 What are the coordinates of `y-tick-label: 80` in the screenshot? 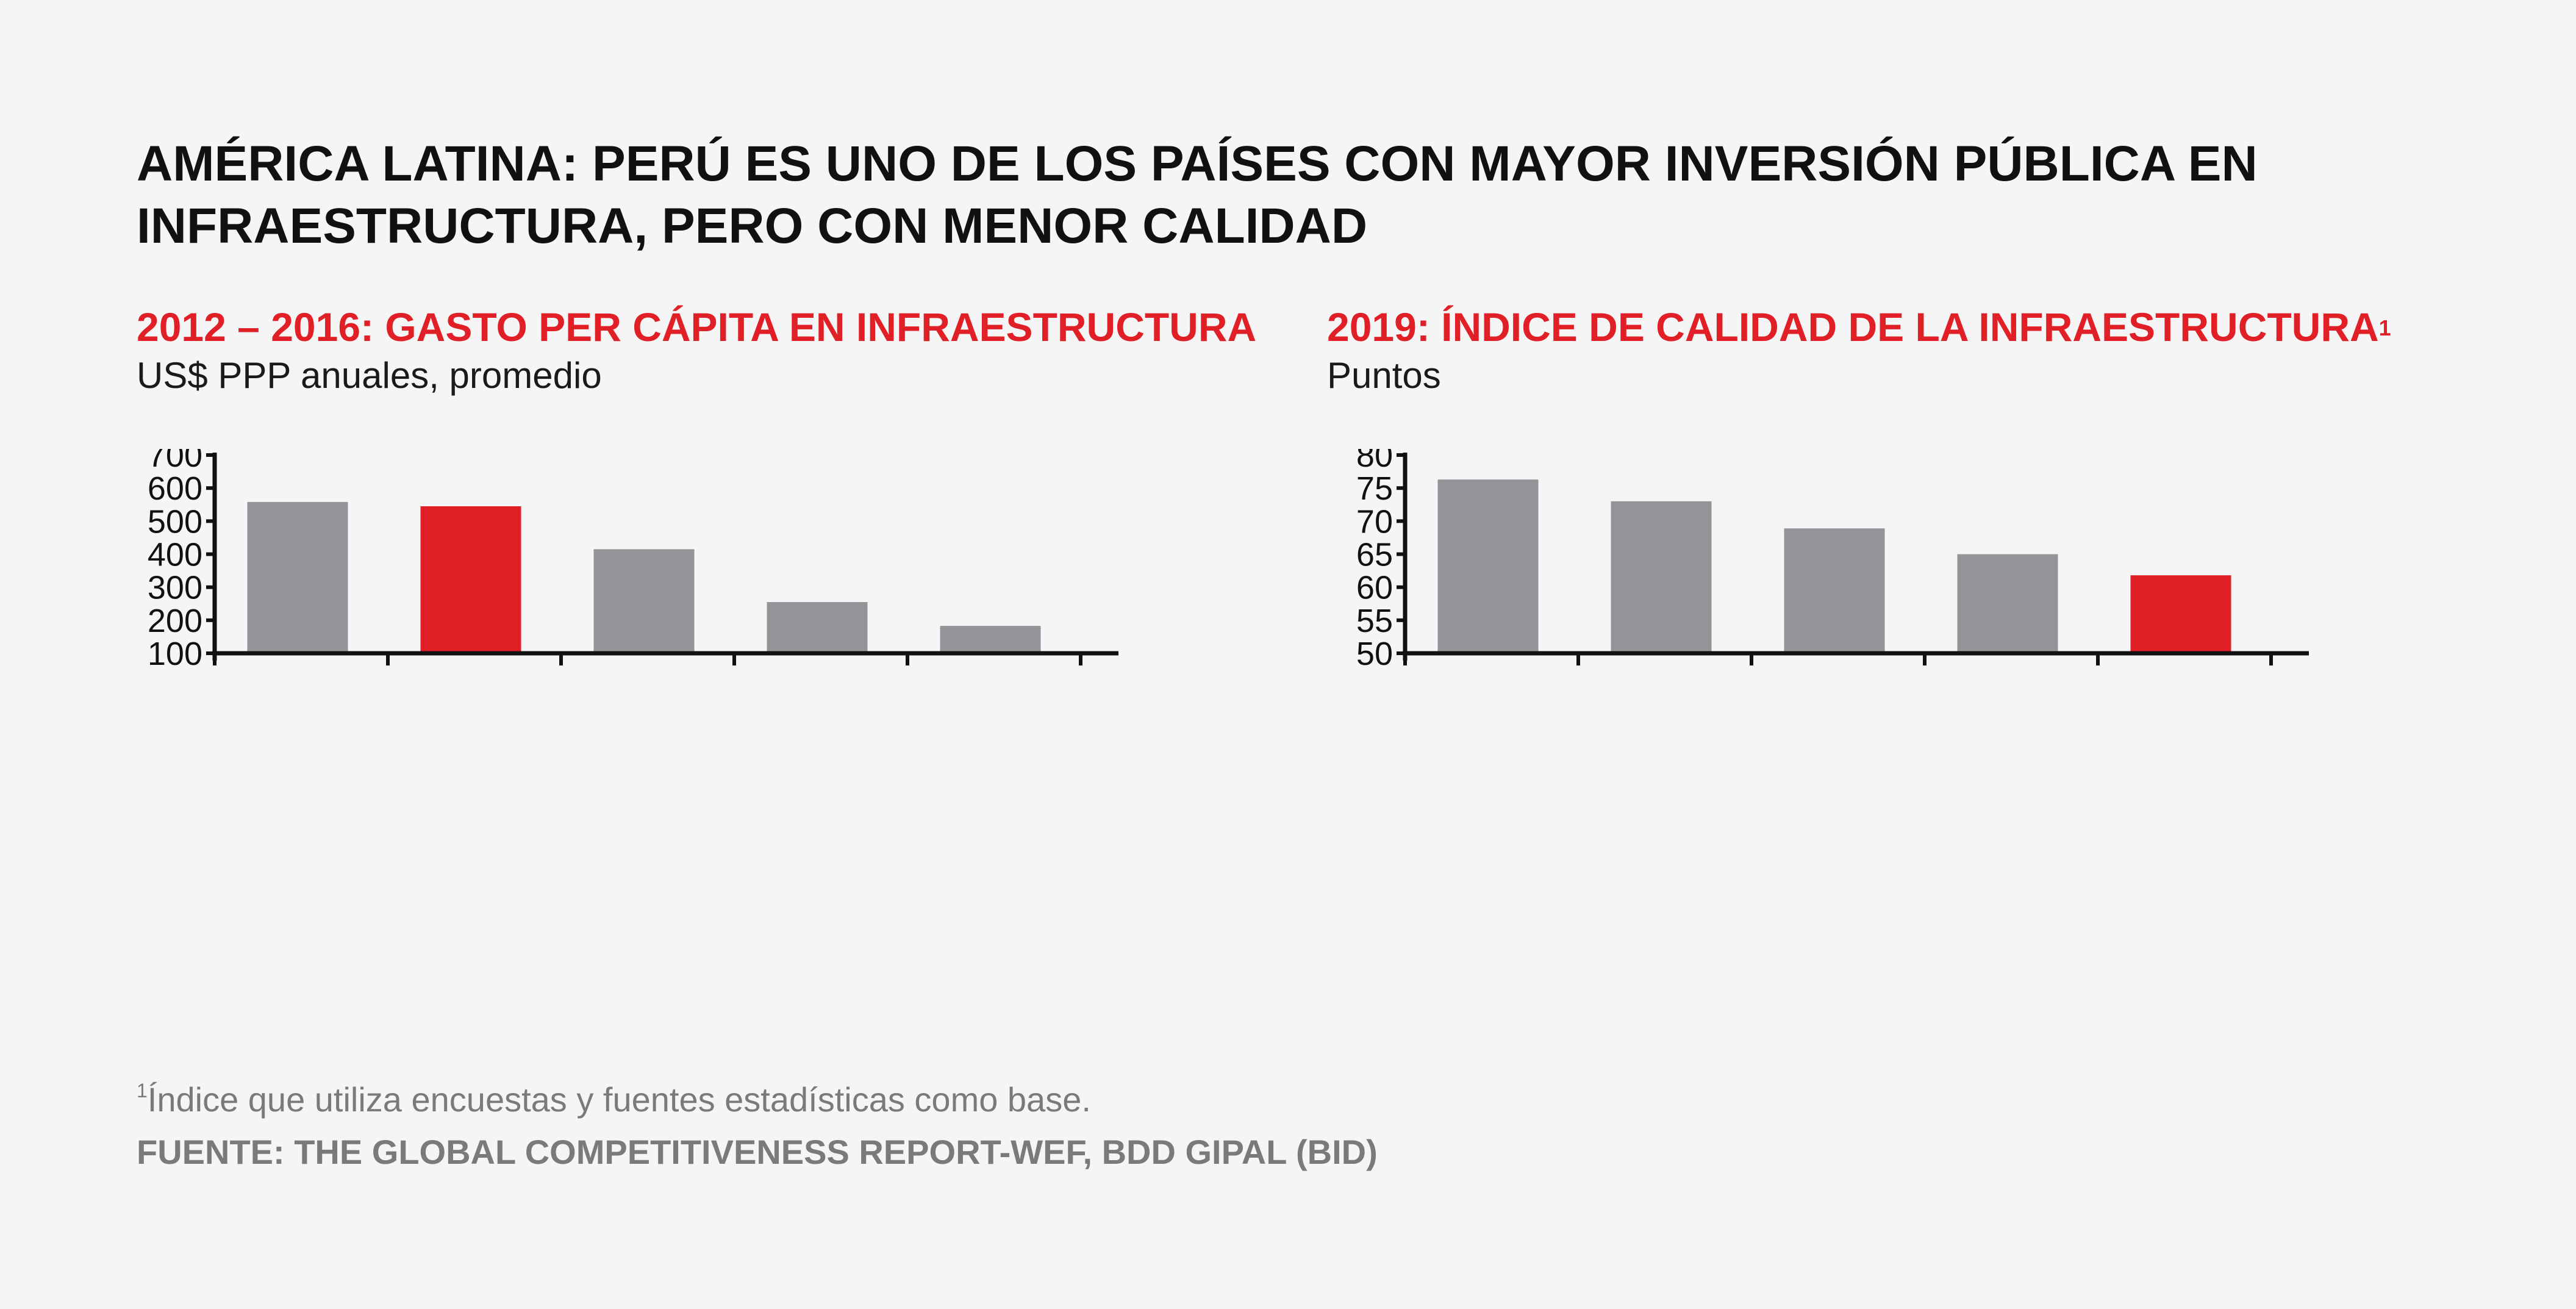 It's located at (1375, 462).